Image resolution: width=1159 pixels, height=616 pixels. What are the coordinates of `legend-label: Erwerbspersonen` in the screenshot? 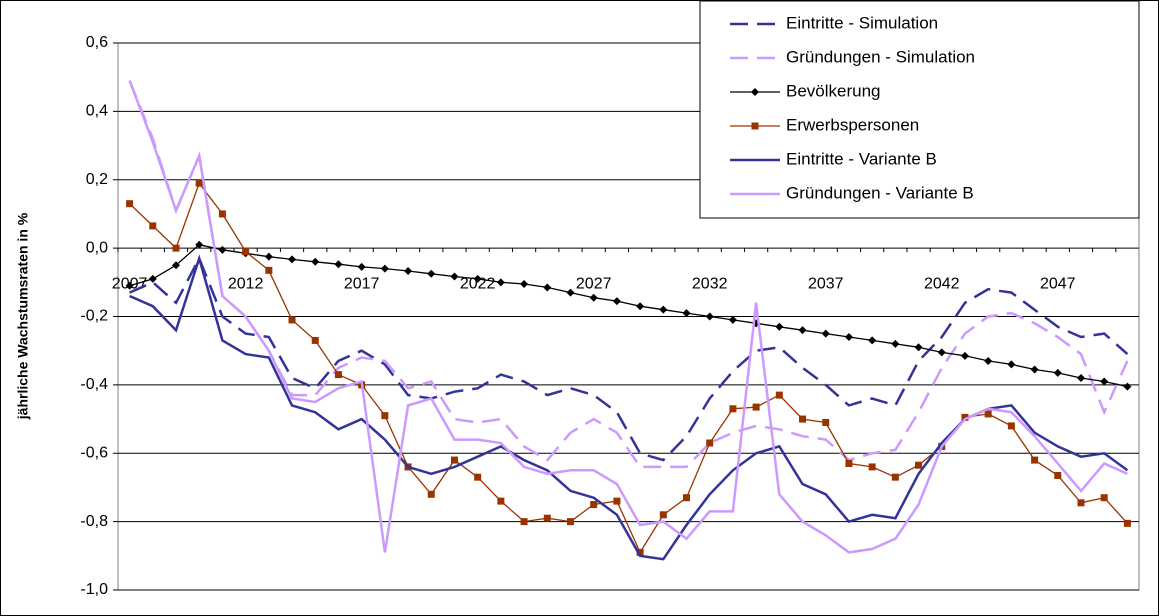 It's located at (852, 124).